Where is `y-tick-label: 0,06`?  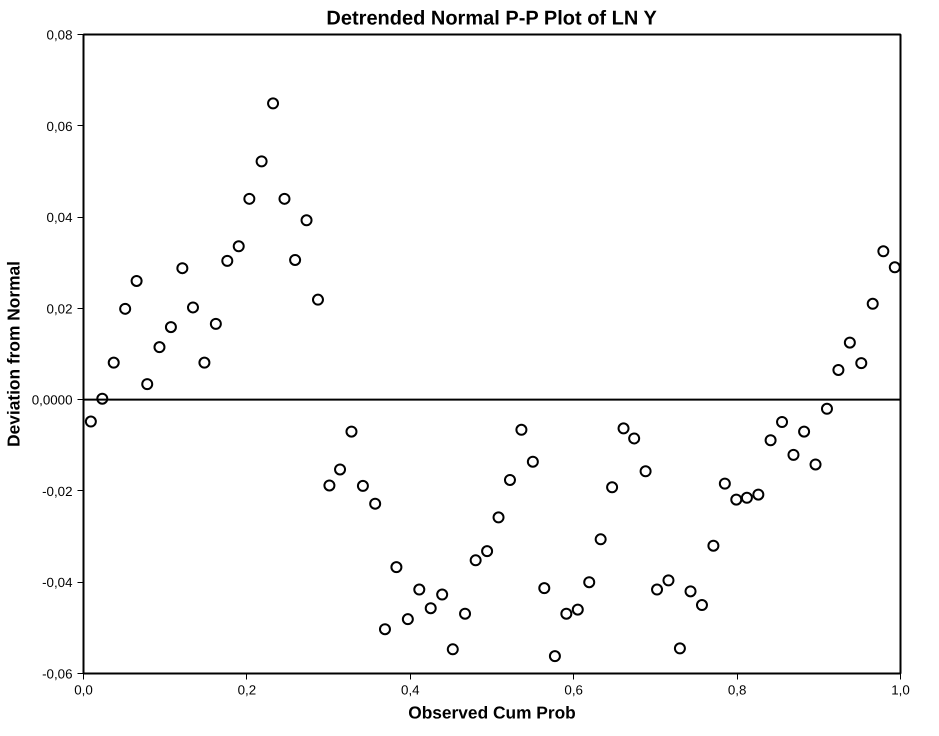 y-tick-label: 0,06 is located at coordinates (59, 126).